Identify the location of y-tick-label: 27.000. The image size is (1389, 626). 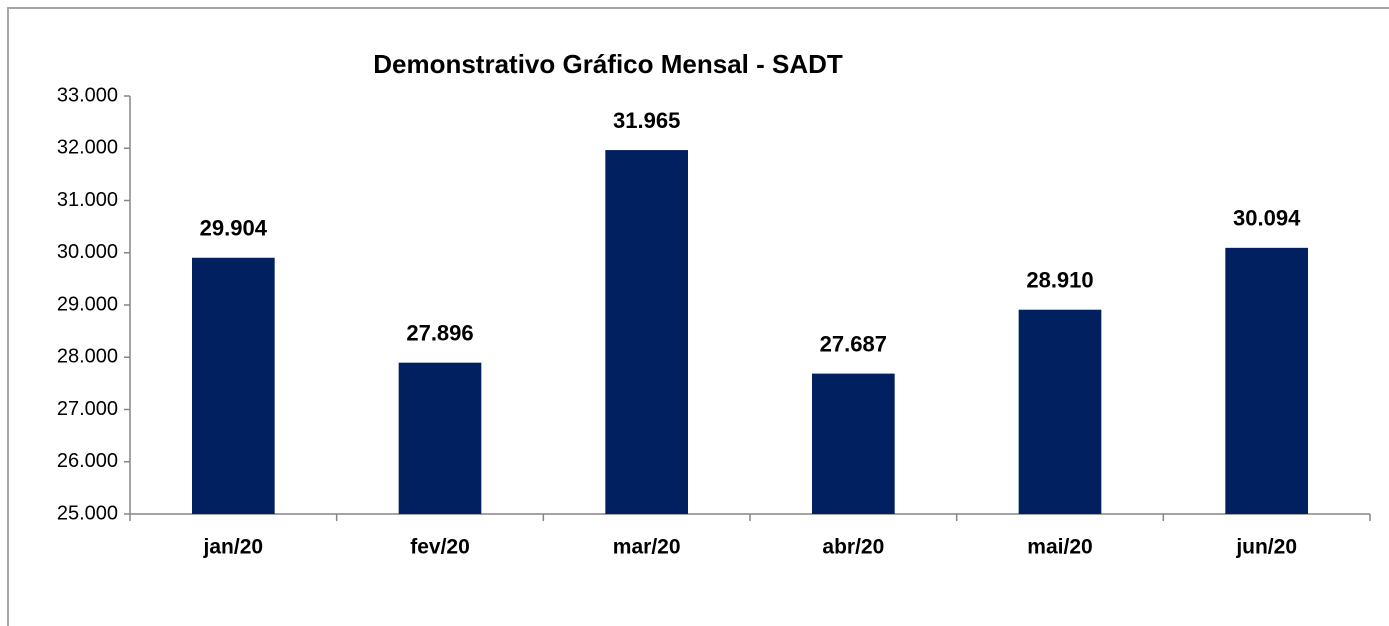
(87, 409).